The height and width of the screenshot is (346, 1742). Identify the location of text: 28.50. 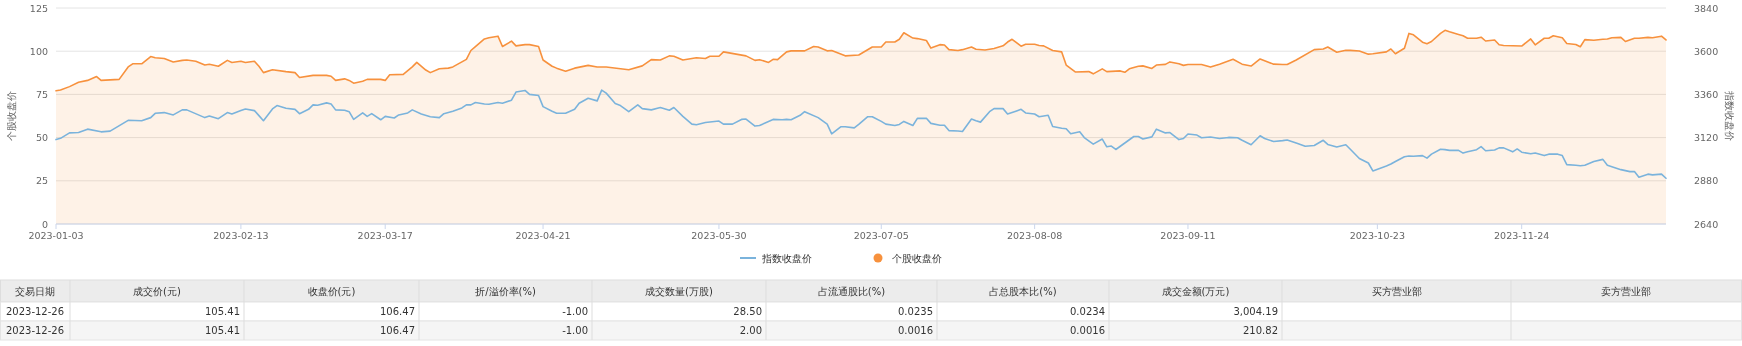
(747, 311).